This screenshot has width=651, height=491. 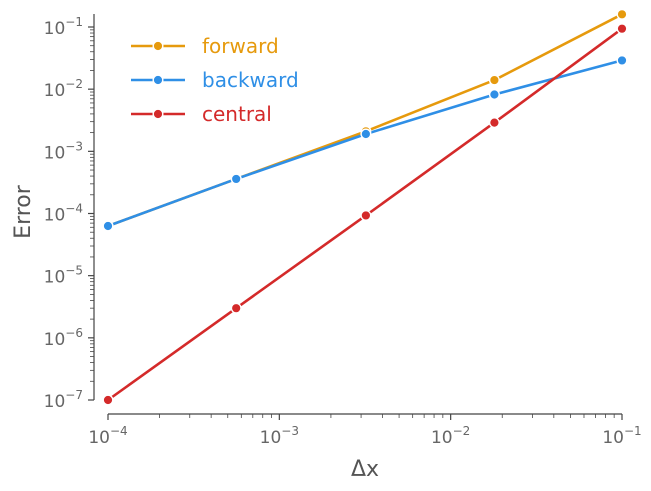 What do you see at coordinates (158, 46) in the screenshot?
I see `legend-marker-forward` at bounding box center [158, 46].